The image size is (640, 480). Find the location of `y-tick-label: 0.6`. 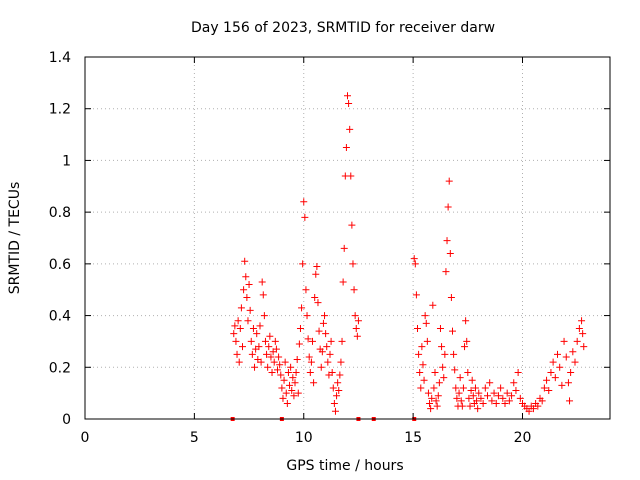

y-tick-label: 0.6 is located at coordinates (60, 265).